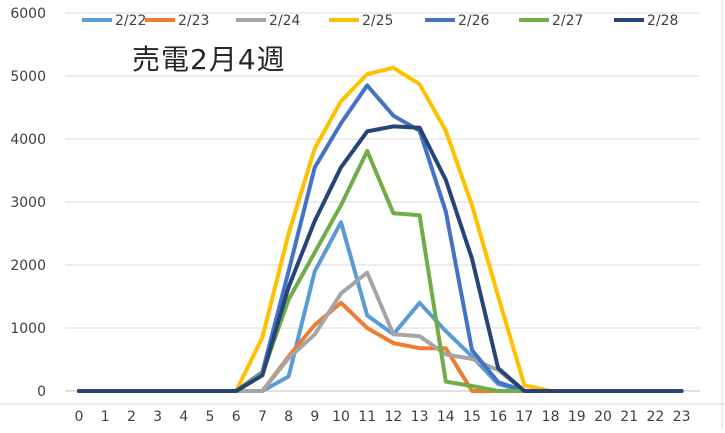  What do you see at coordinates (28, 203) in the screenshot?
I see `y-tick-label: 3000` at bounding box center [28, 203].